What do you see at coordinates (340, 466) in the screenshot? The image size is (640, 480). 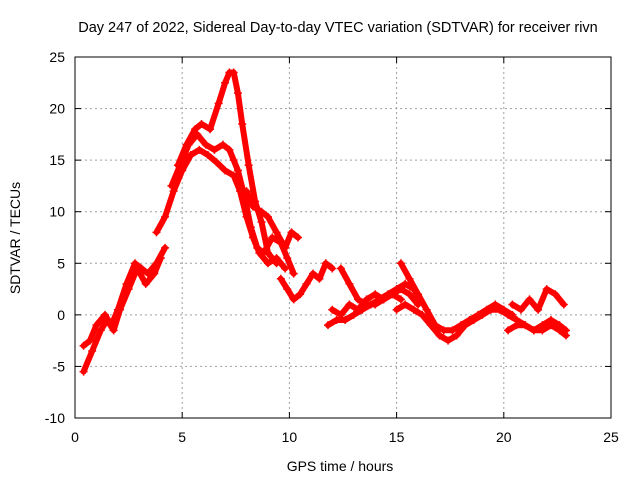 I see `x-axis-label: GPS time / hours` at bounding box center [340, 466].